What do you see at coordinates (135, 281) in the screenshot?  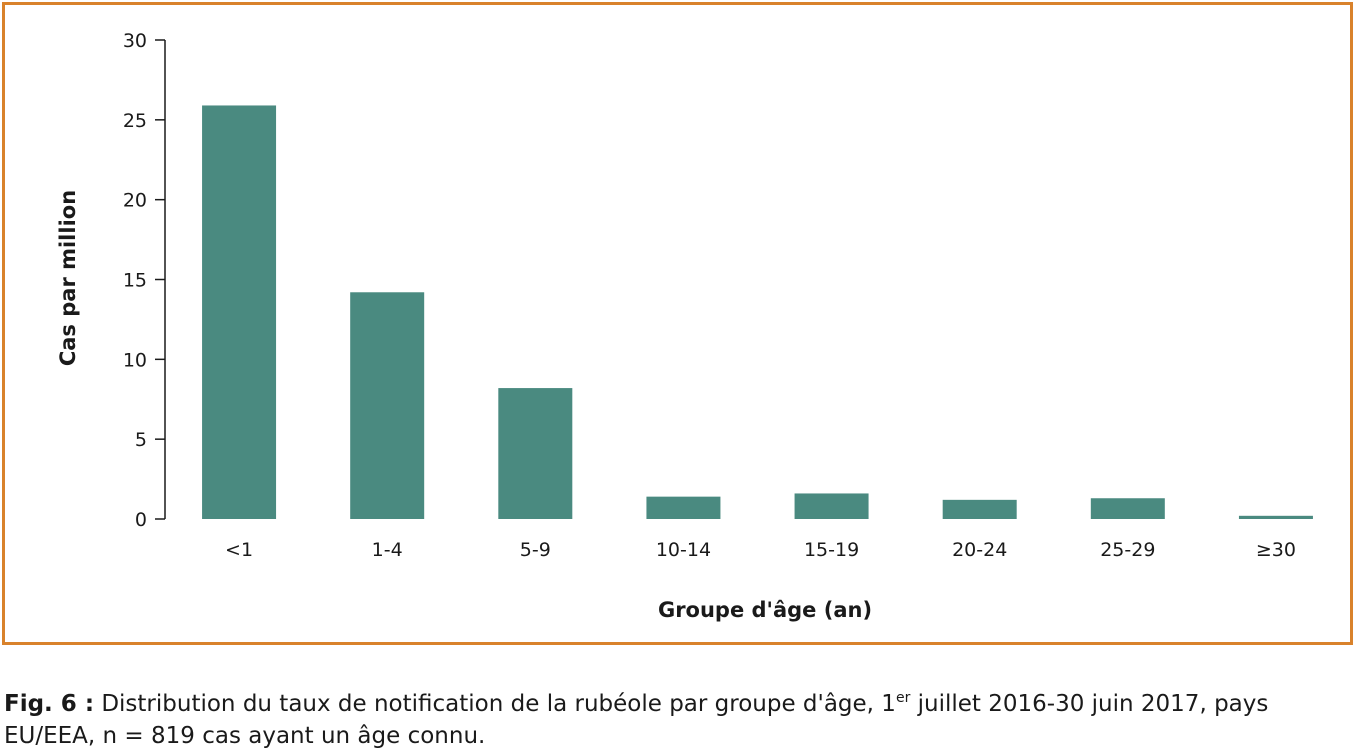 I see `y-tick-label: 15` at bounding box center [135, 281].